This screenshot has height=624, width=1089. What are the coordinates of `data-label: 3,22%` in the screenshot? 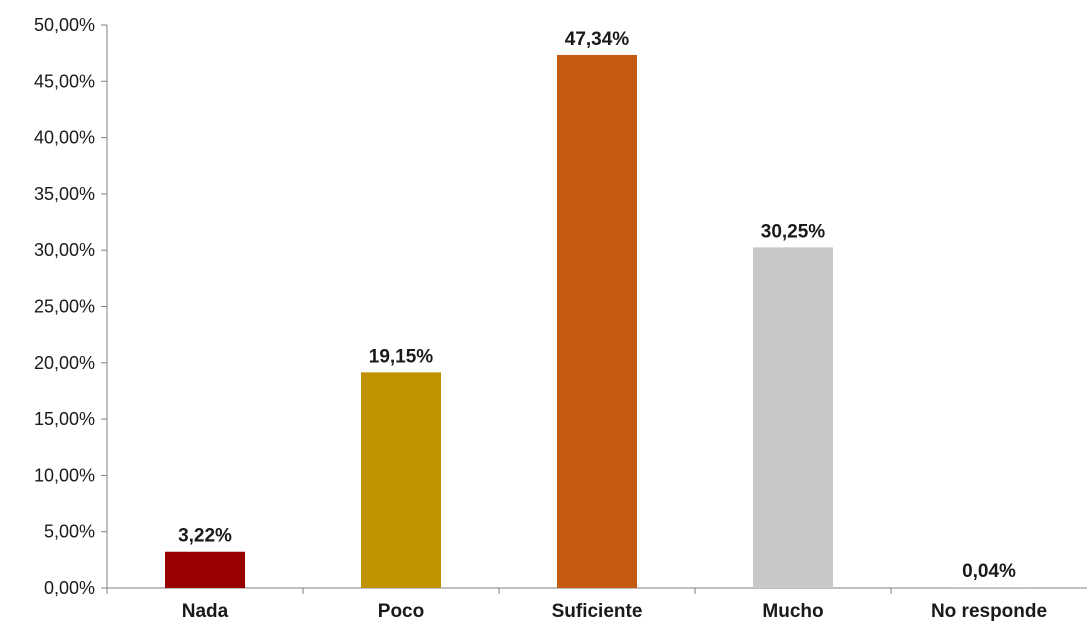 It's located at (205, 536).